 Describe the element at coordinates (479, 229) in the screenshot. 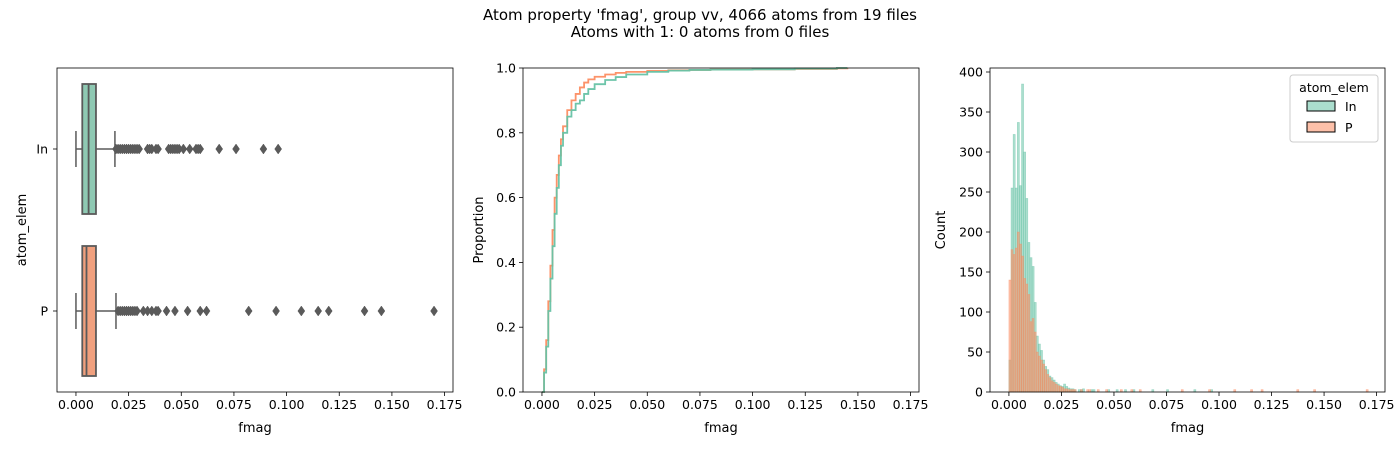

I see `y-axis-label: Proportion` at that location.